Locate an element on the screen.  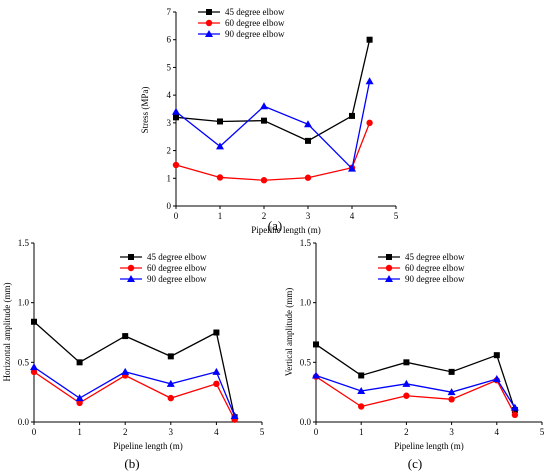
y-tick-label: 1.0 is located at coordinates (306, 303).